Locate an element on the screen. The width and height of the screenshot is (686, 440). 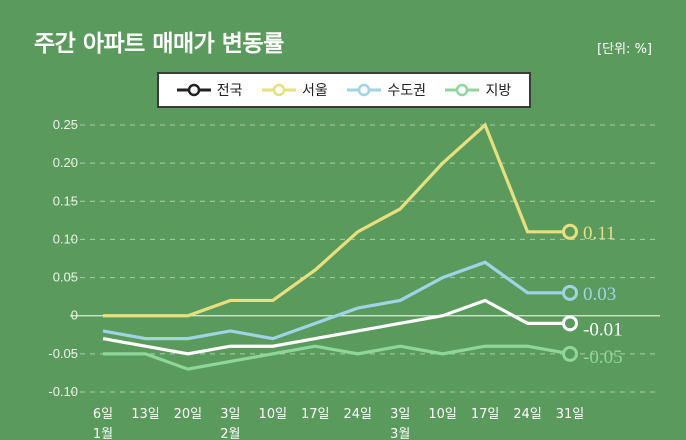
legend-item-national: 전국 is located at coordinates (209, 90).